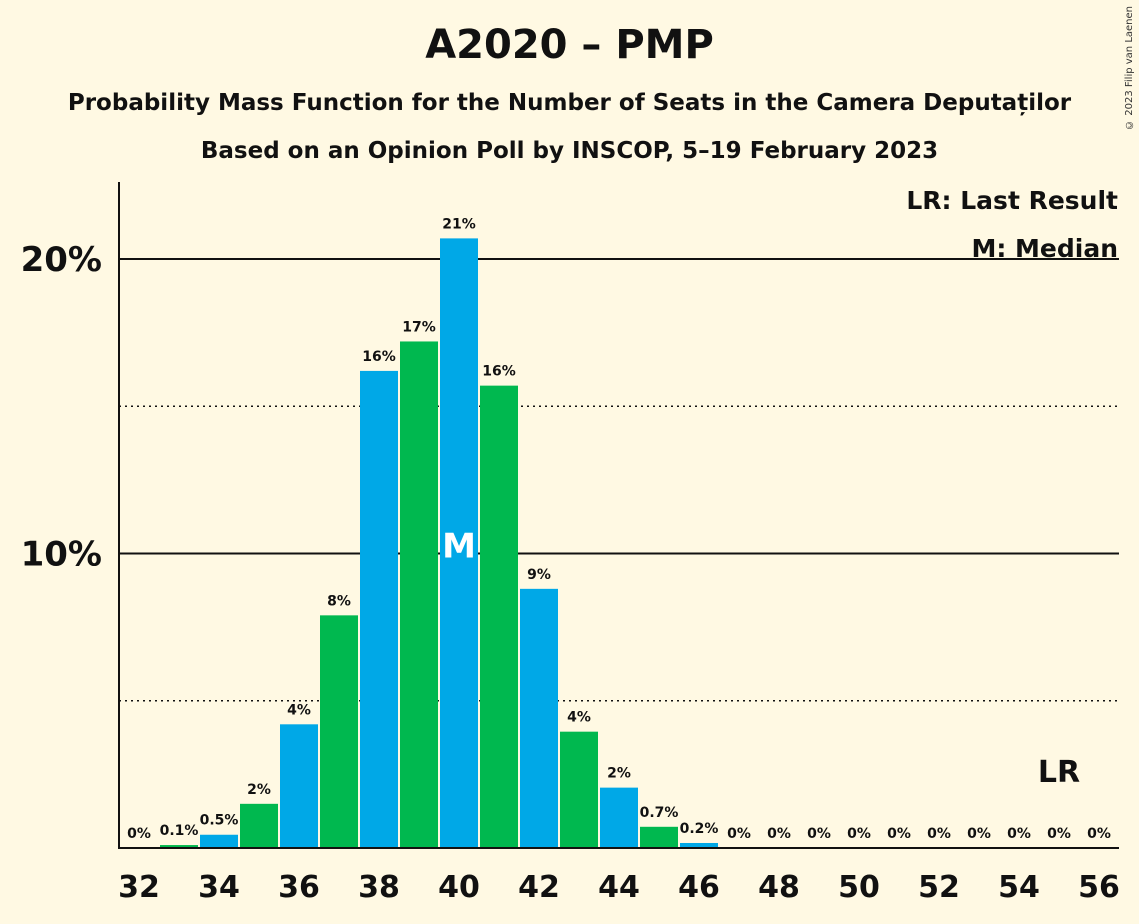  Describe the element at coordinates (1019, 834) in the screenshot. I see `bar-label-seats-54: 0%` at that location.